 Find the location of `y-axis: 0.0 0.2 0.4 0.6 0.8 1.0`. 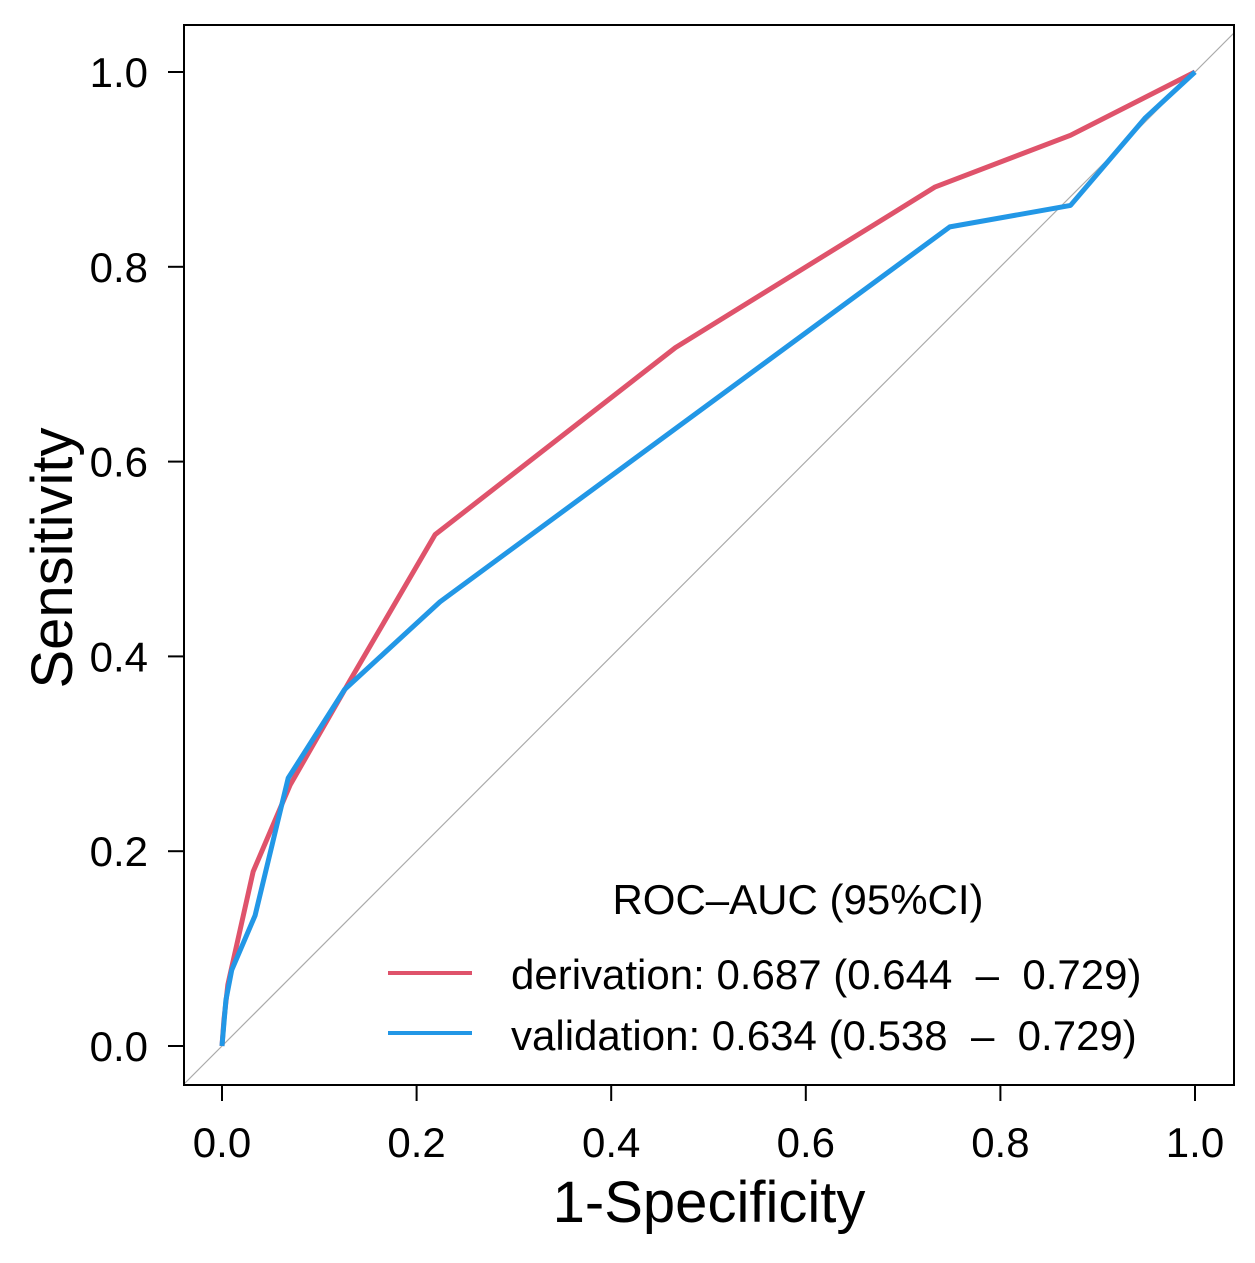

y-axis: 0.0 0.2 0.4 0.6 0.8 1.0 is located at coordinates (137, 559).